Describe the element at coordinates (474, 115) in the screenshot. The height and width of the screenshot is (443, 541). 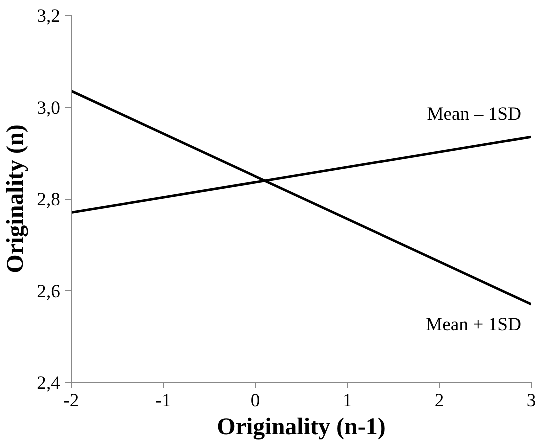
I see `series-label: Mean – 1SD` at that location.